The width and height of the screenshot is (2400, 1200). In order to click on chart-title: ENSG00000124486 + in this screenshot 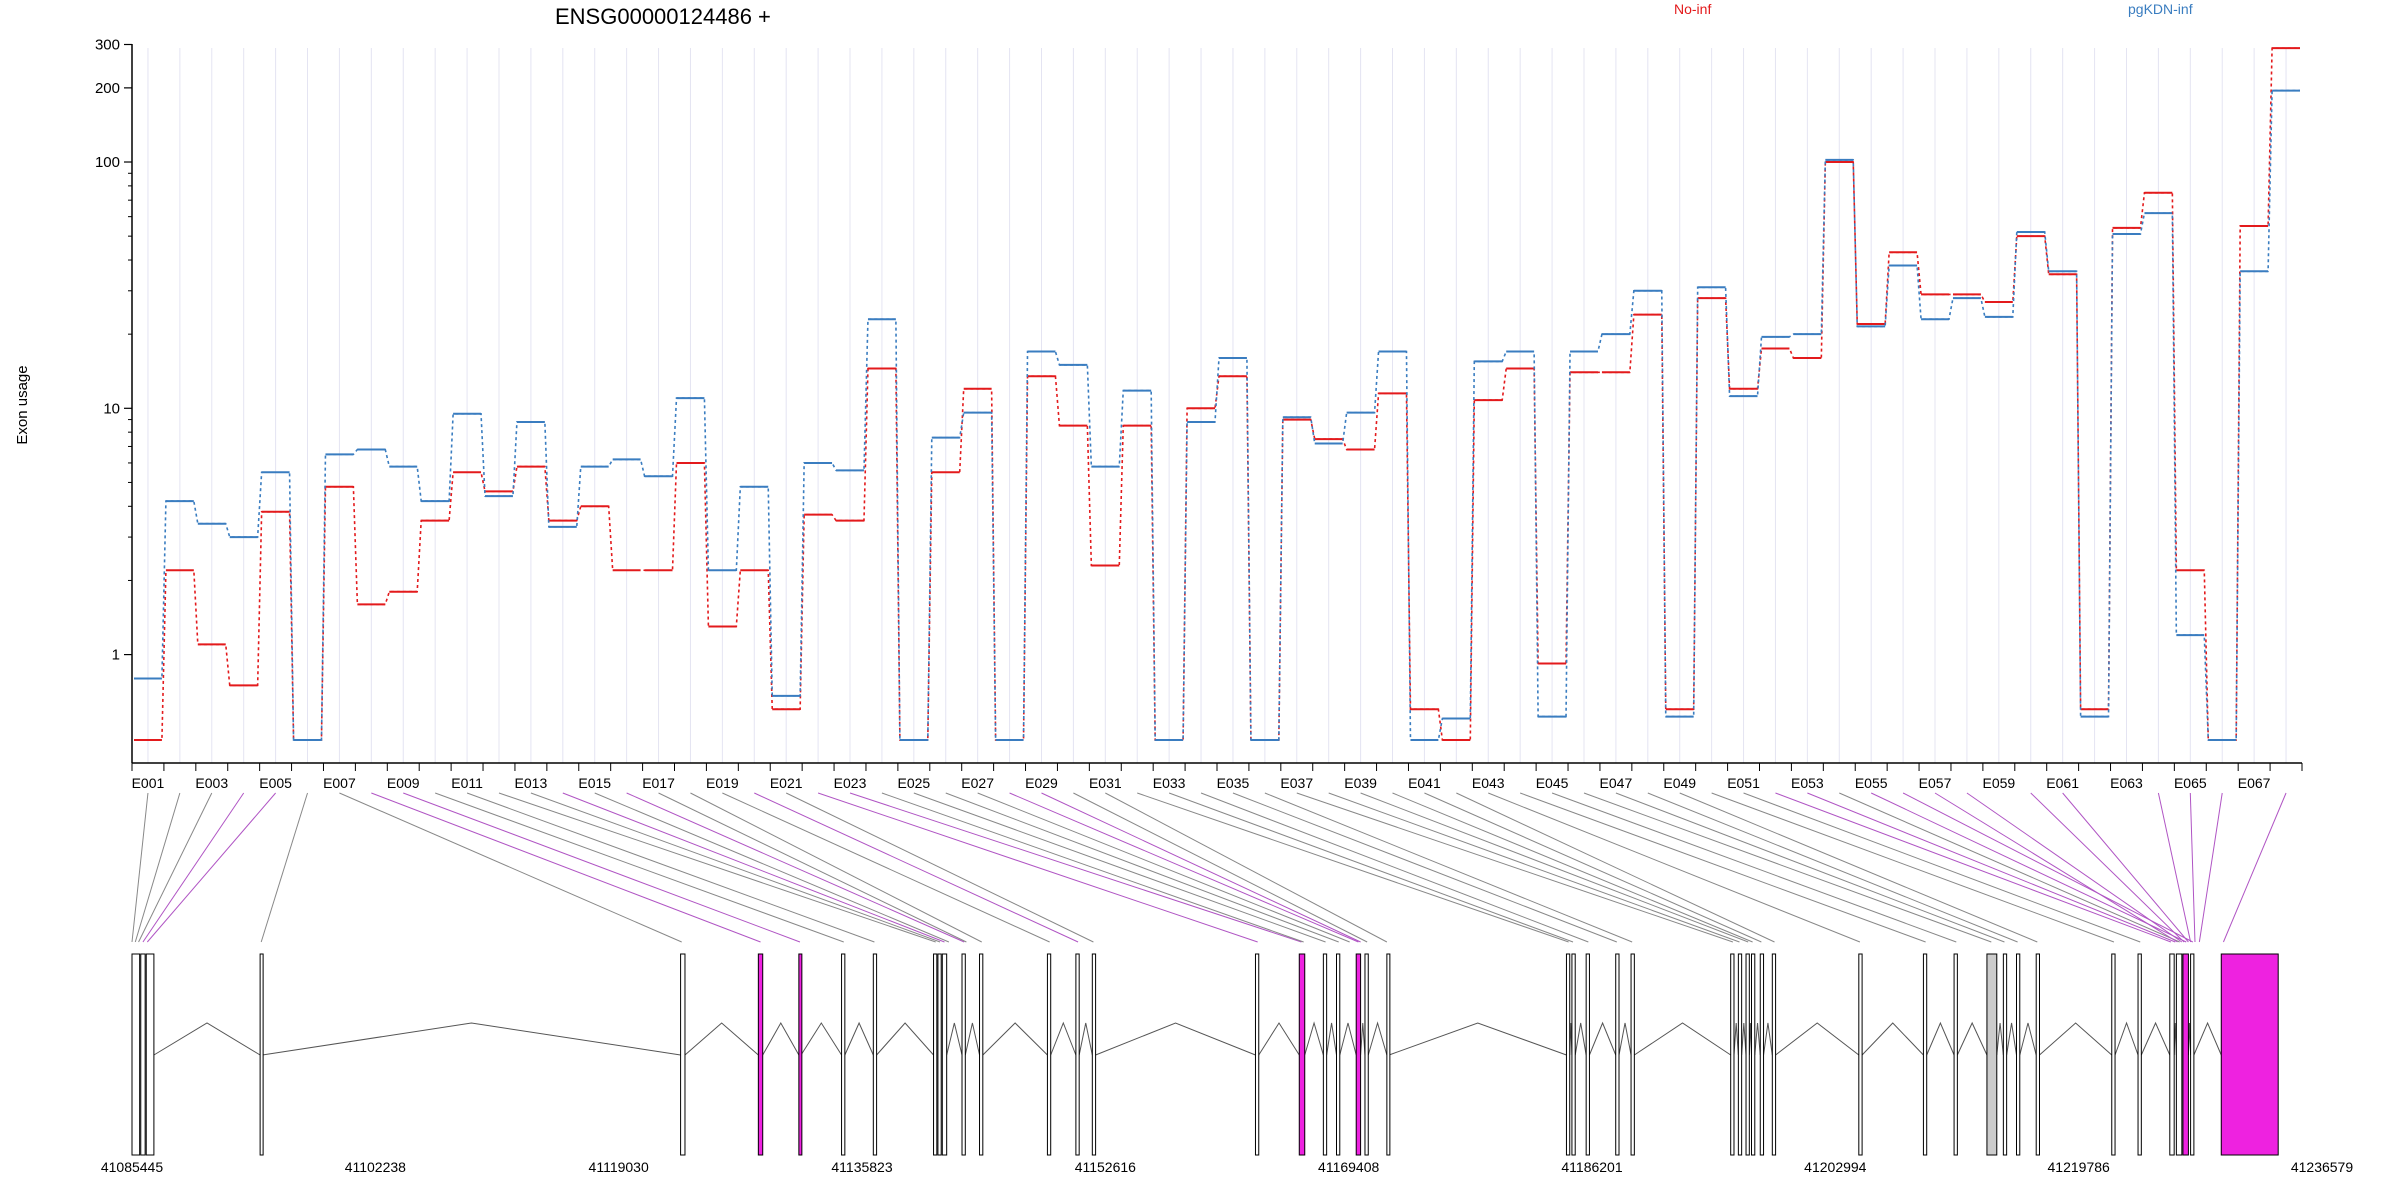, I will do `click(663, 16)`.